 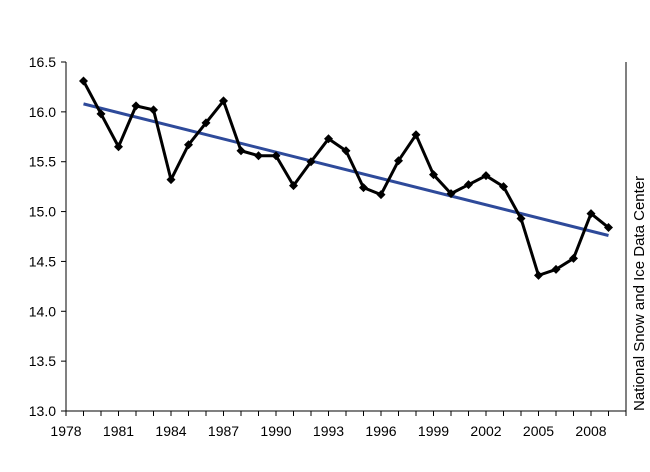 I want to click on x-tick-label: 1987, so click(x=223, y=431).